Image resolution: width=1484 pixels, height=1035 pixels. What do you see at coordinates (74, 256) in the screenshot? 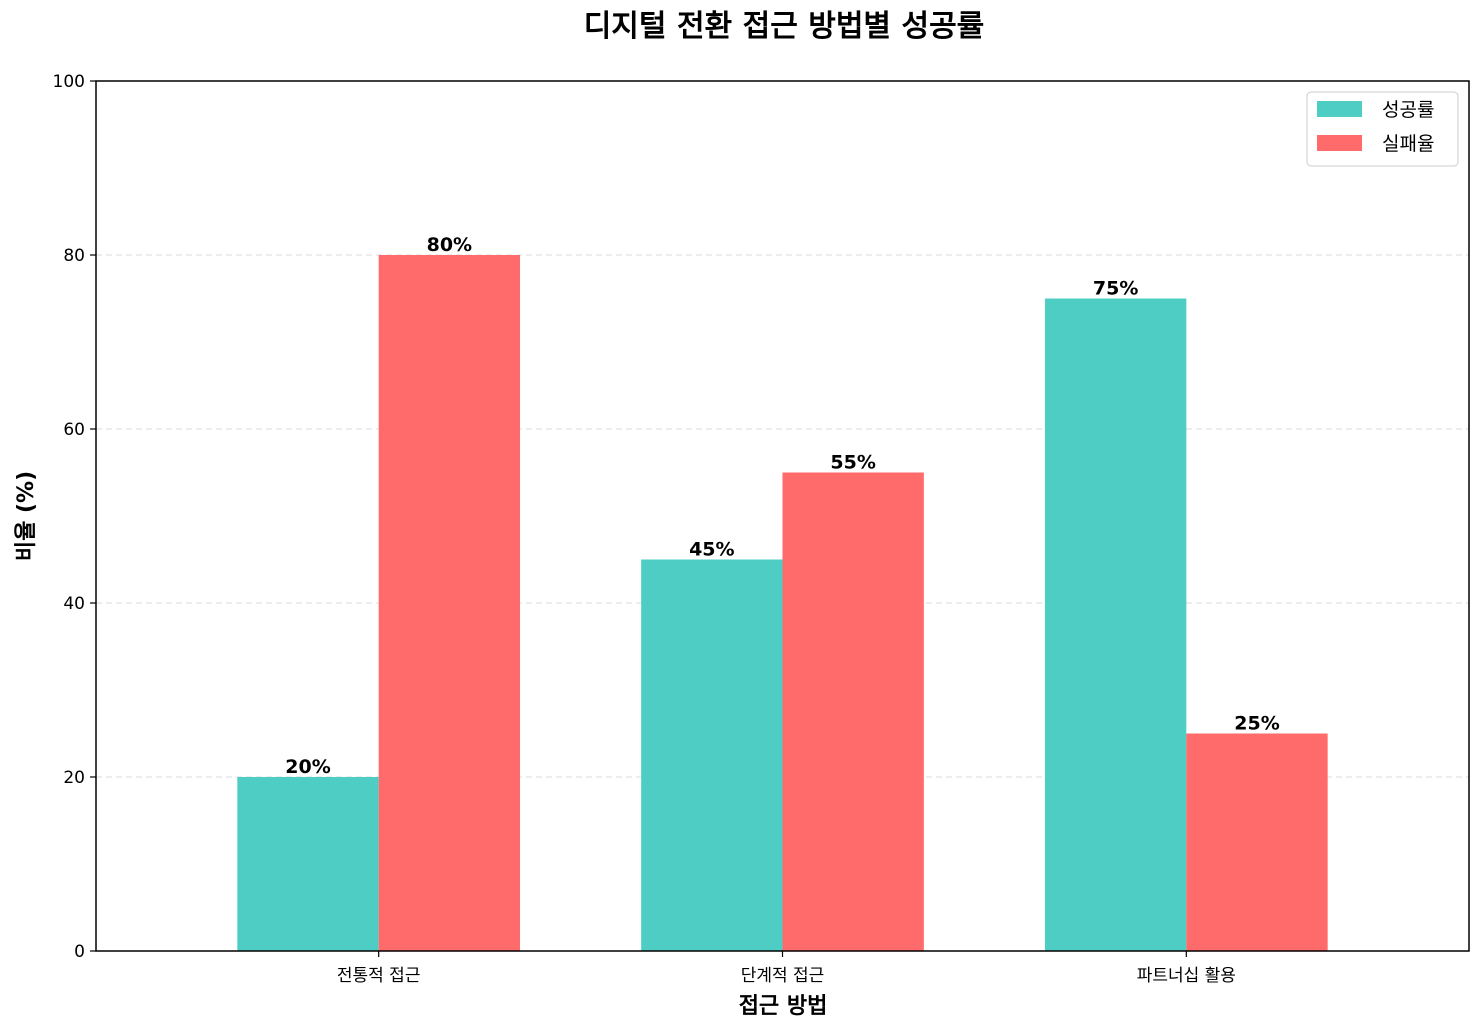
I see `y-tick-label: 80` at bounding box center [74, 256].